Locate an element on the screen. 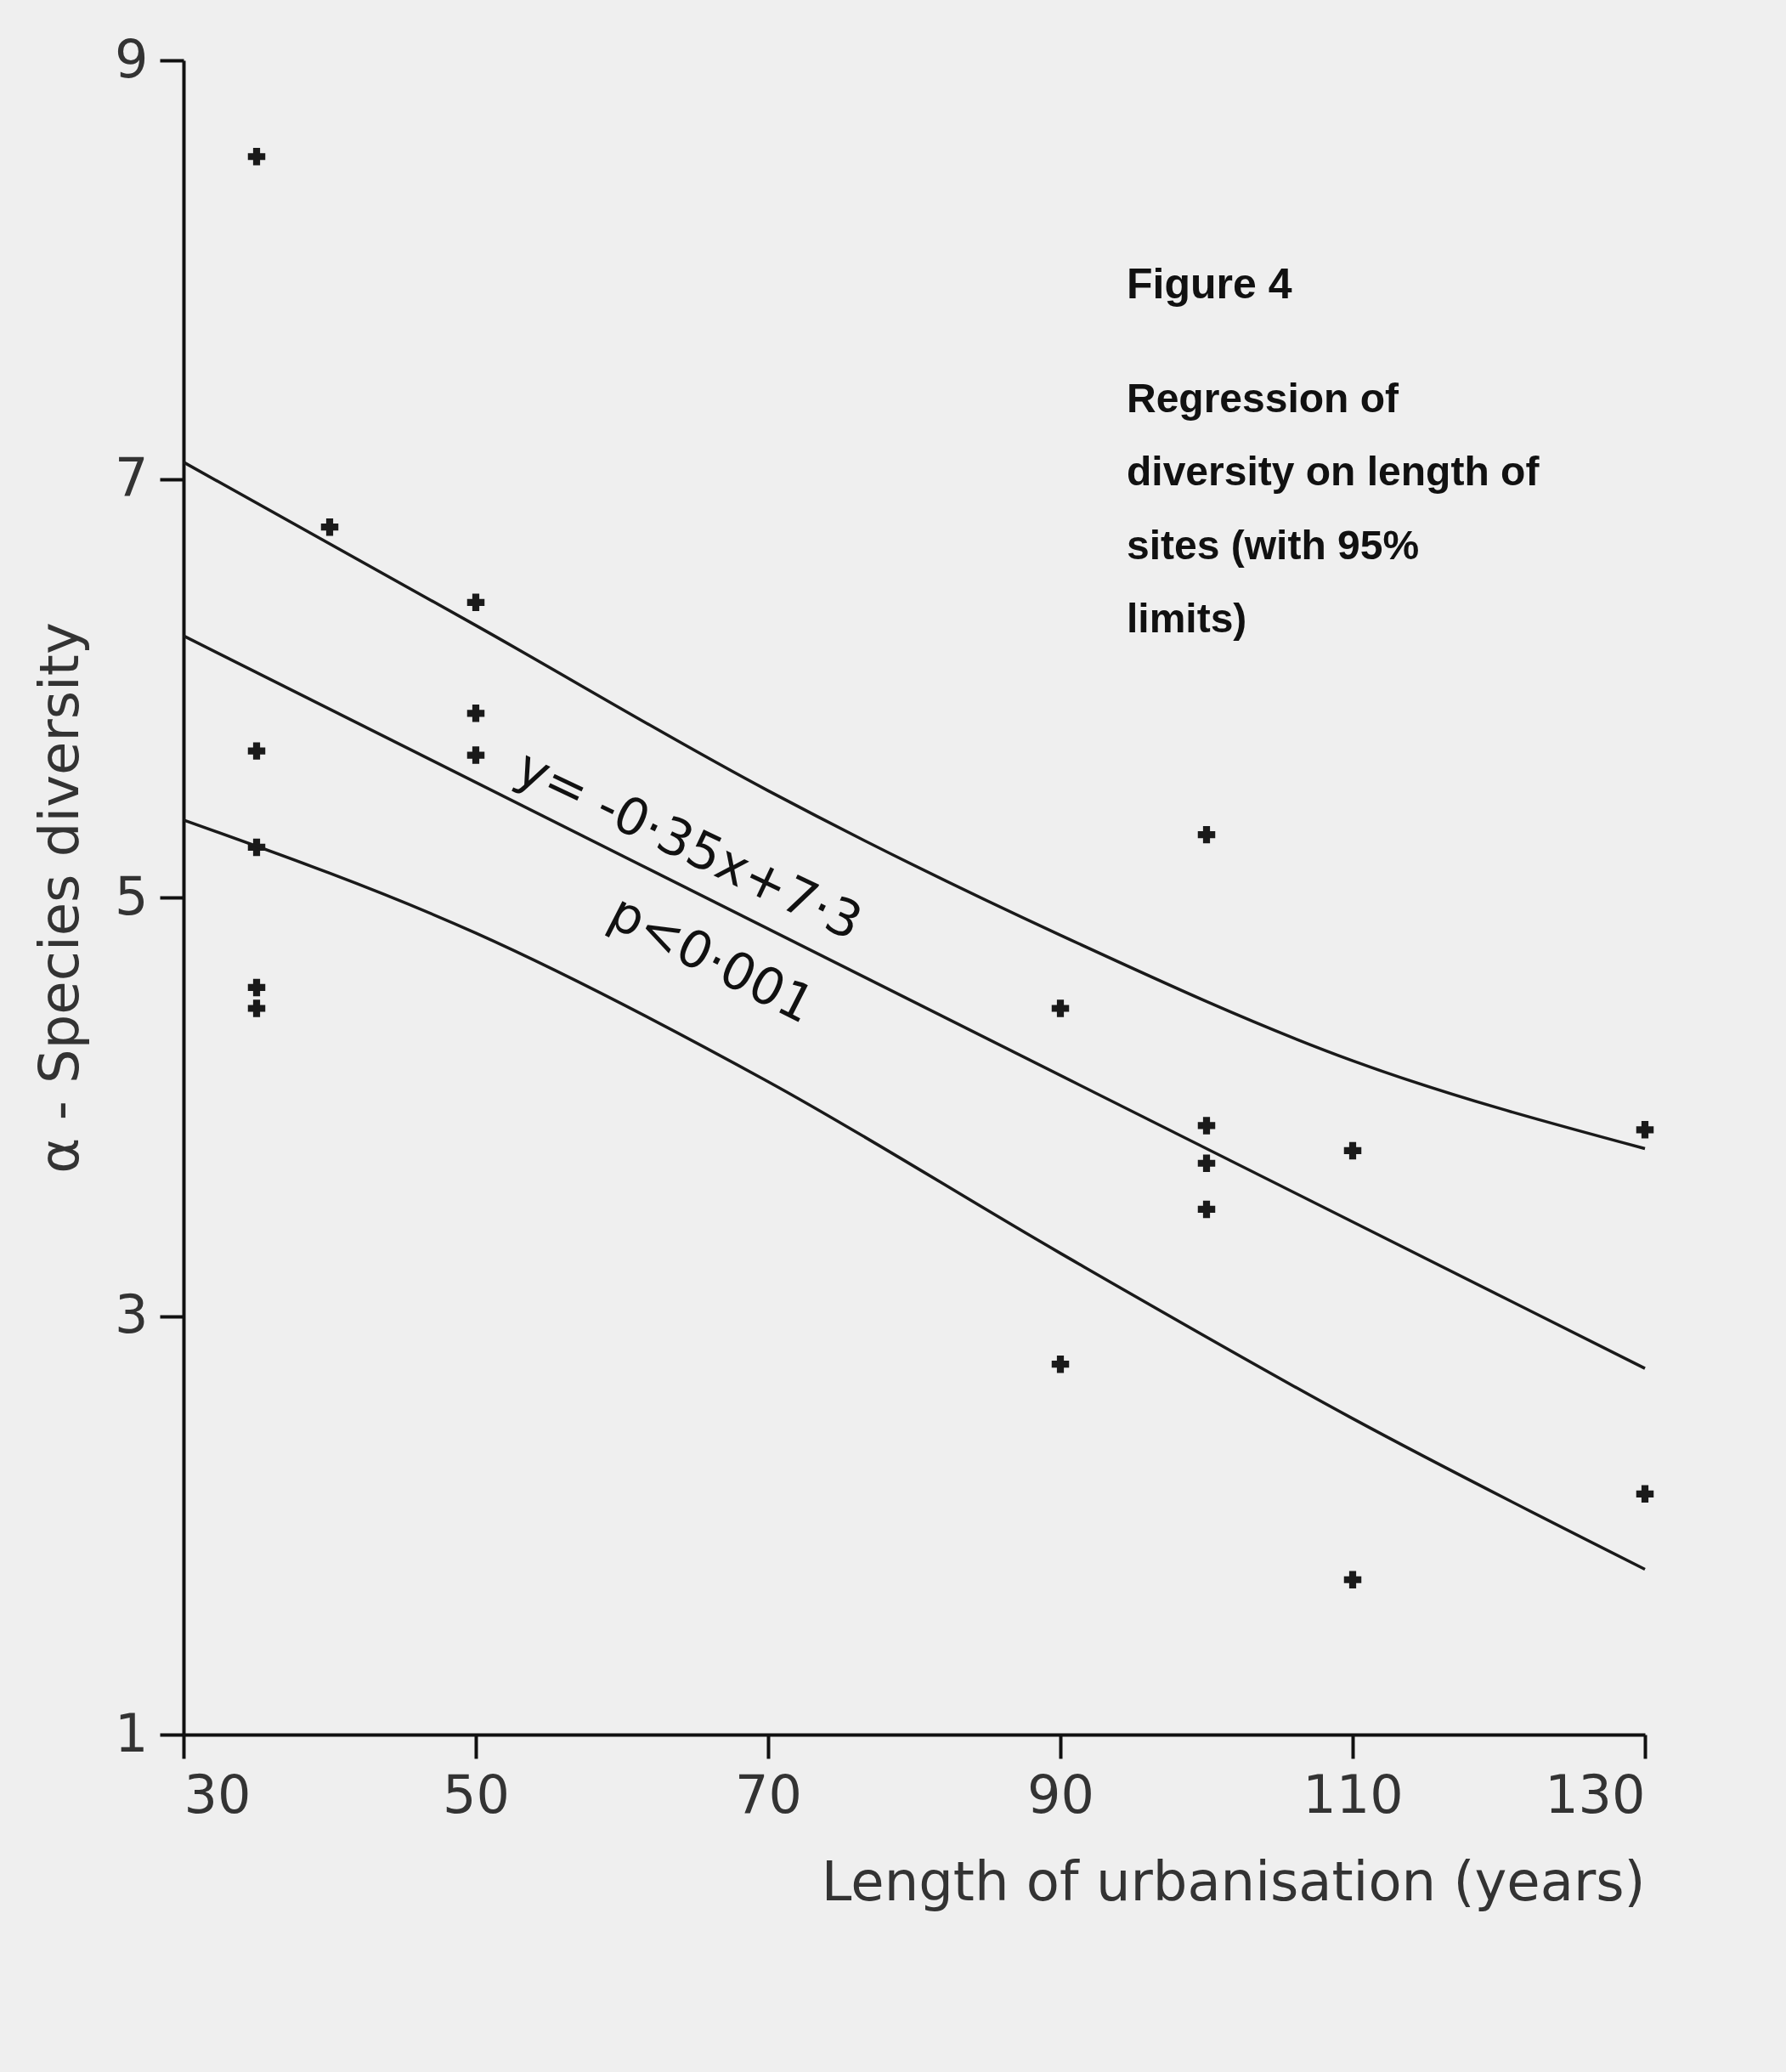  annotation: Figure 4 is located at coordinates (1210, 284).